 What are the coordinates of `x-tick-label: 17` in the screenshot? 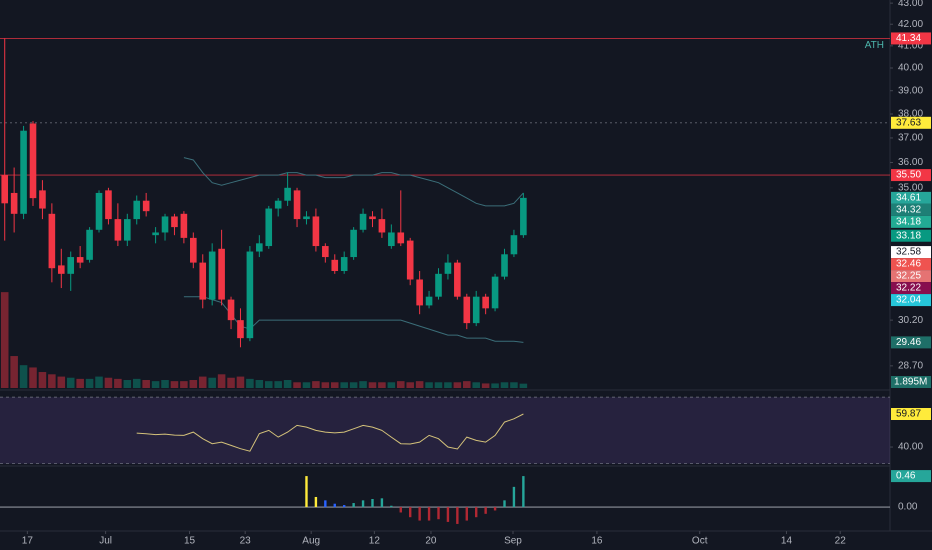 It's located at (28, 541).